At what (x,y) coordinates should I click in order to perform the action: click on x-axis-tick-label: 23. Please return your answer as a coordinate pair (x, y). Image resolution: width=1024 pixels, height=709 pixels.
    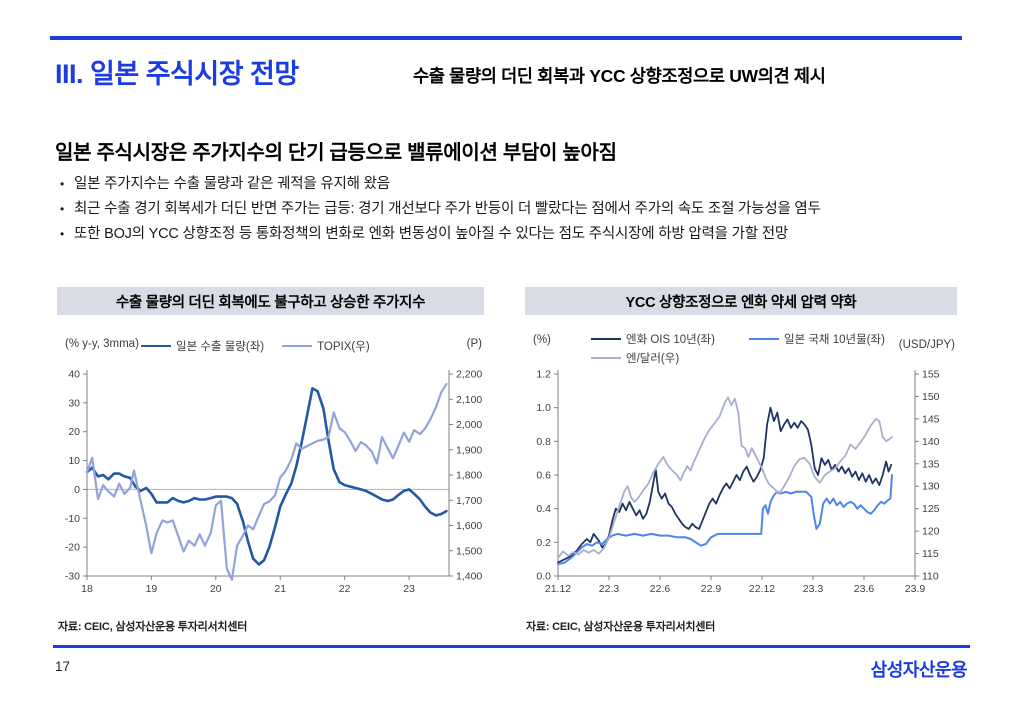
    Looking at the image, I should click on (409, 589).